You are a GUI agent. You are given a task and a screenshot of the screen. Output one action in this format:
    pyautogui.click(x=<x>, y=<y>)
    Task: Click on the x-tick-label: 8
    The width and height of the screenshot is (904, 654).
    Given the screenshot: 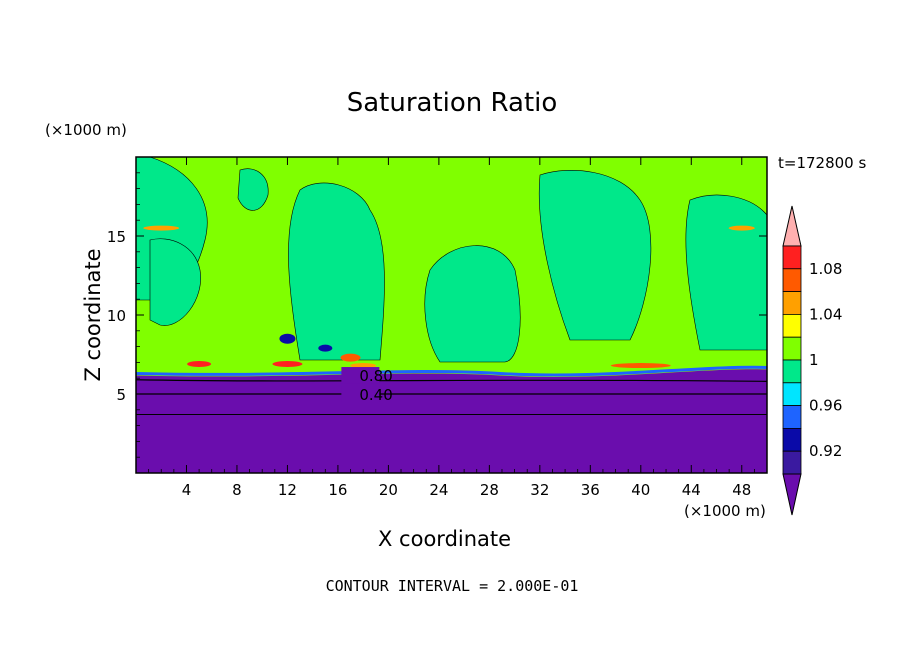 What is the action you would take?
    pyautogui.click(x=237, y=490)
    